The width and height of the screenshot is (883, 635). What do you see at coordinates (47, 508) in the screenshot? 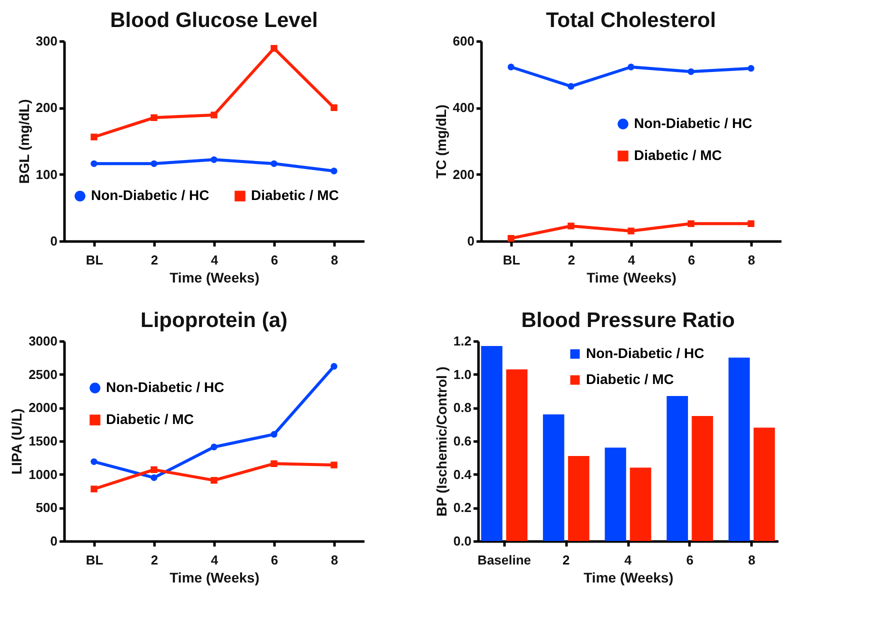
I see `y-tick-label: 500` at bounding box center [47, 508].